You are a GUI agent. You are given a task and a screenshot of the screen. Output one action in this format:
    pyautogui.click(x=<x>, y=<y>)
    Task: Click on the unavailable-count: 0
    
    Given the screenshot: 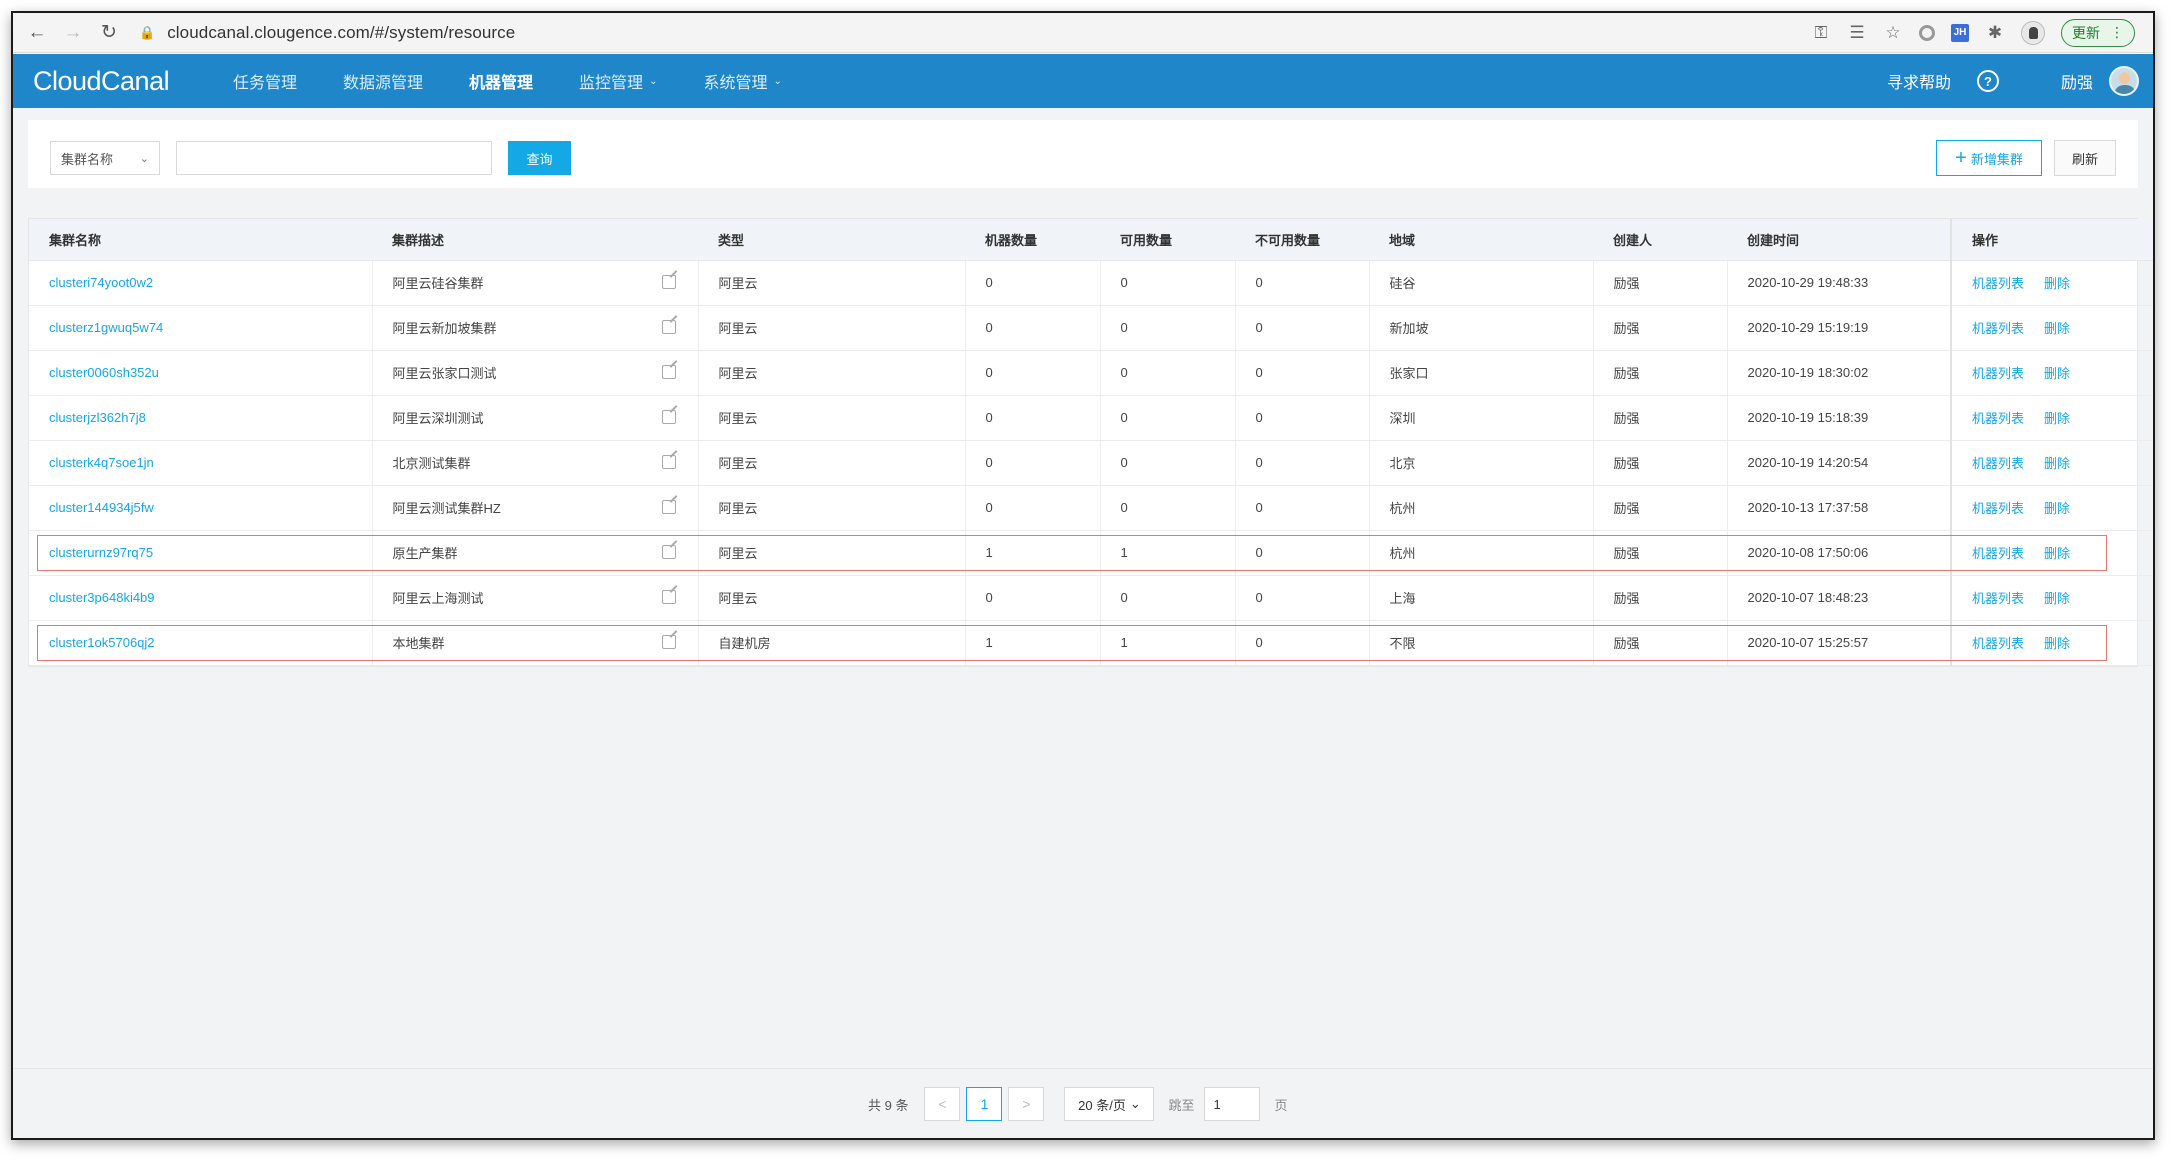 What is the action you would take?
    pyautogui.click(x=1302, y=463)
    